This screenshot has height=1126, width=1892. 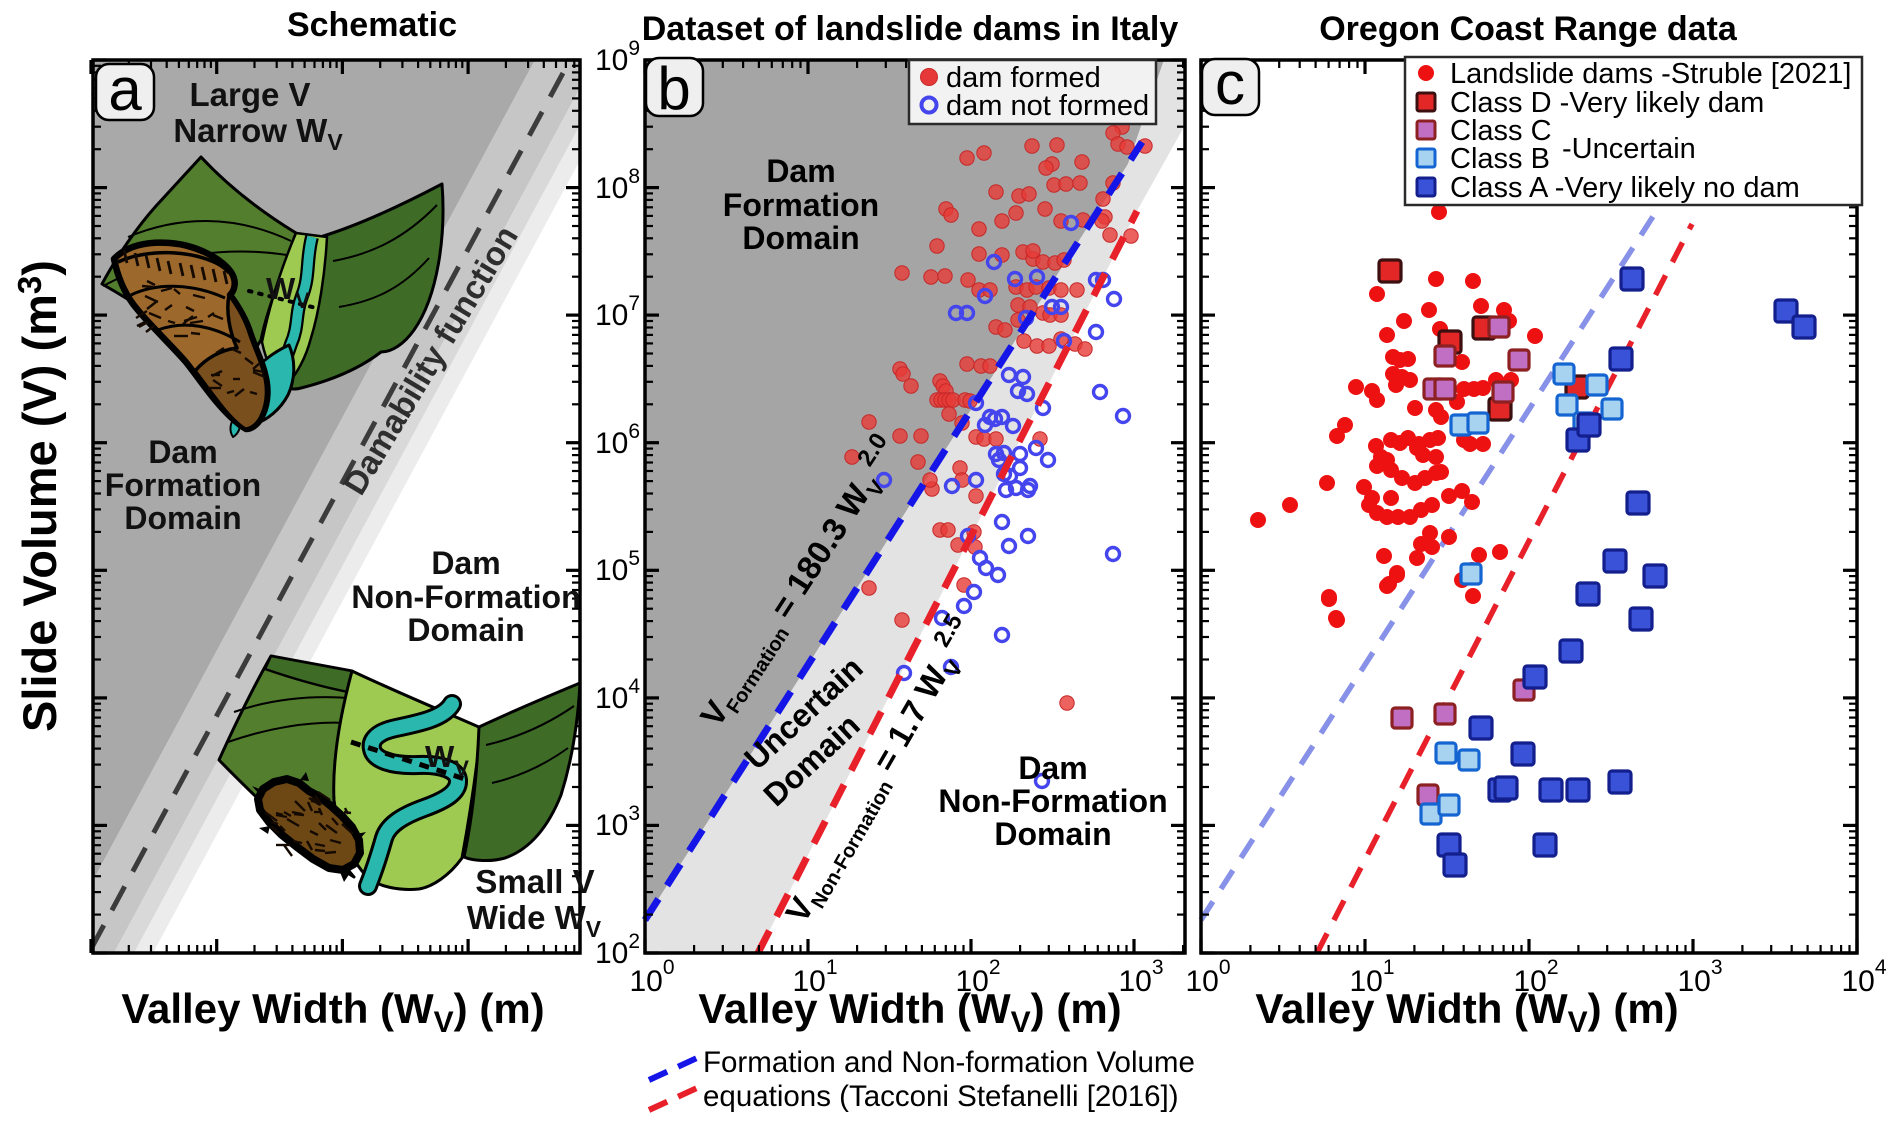 I want to click on svg-text: dam not formed, so click(x=1047, y=106).